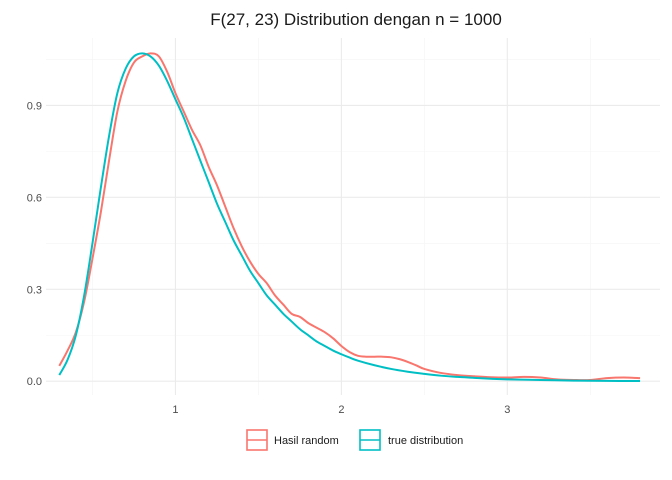 The image size is (672, 480). I want to click on x-axis-ticks: 1 2 3, so click(341, 410).